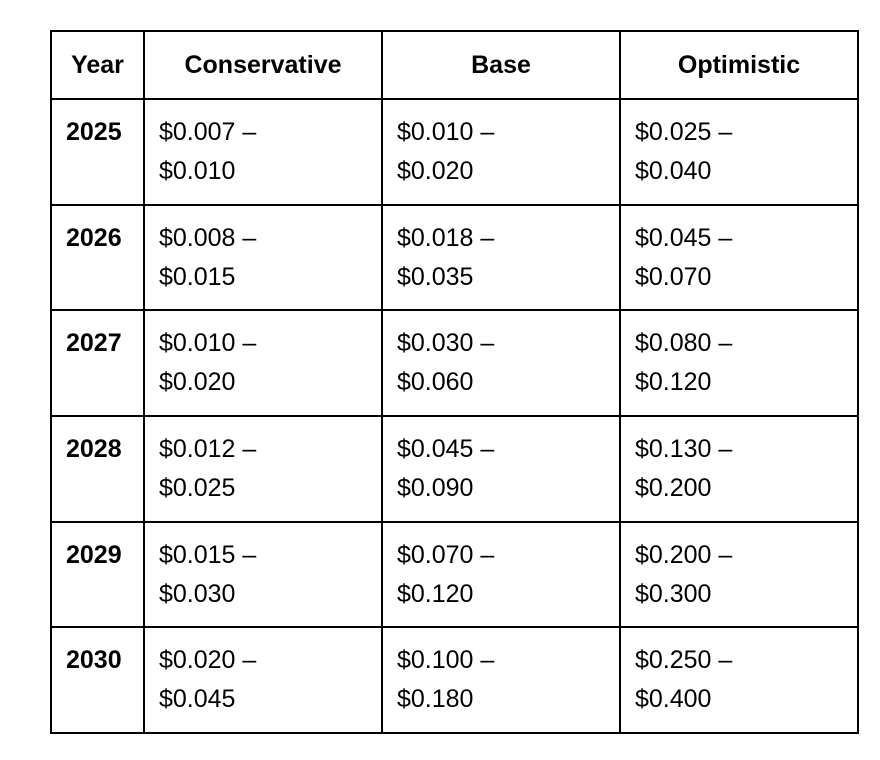 The width and height of the screenshot is (880, 760). I want to click on optimistic-cell: $0.250 – $0.400, so click(739, 680).